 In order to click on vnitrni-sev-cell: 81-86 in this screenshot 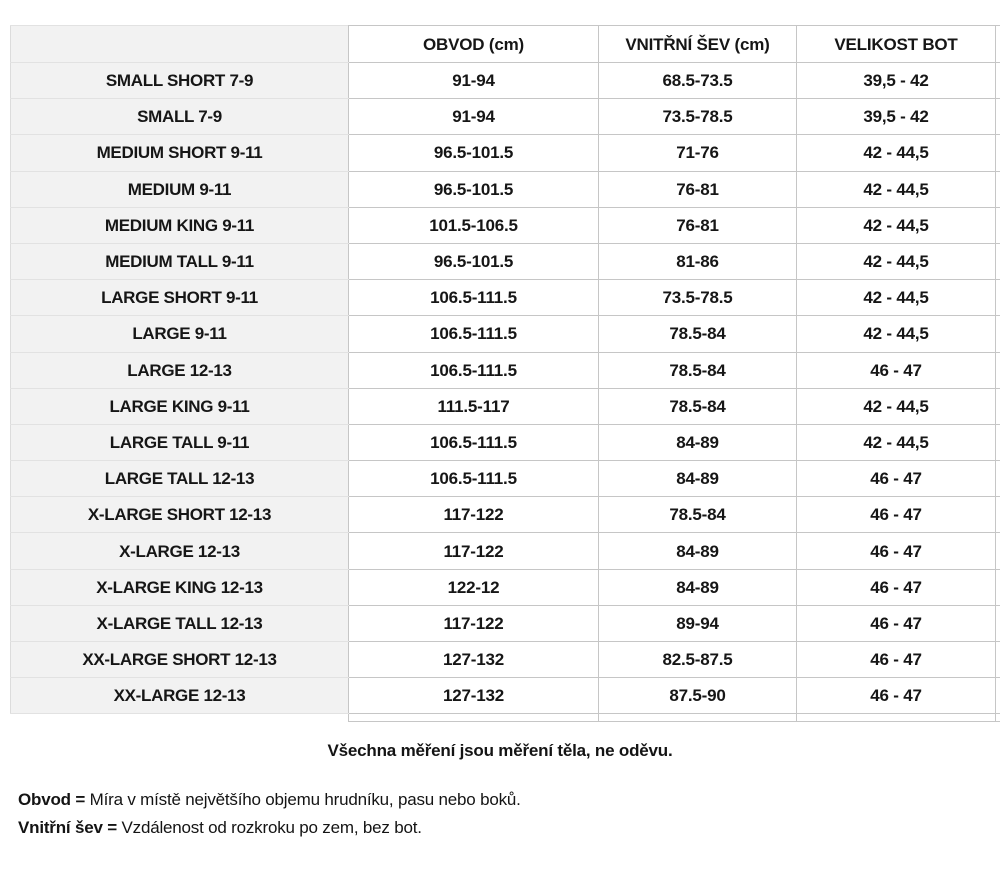, I will do `click(697, 261)`.